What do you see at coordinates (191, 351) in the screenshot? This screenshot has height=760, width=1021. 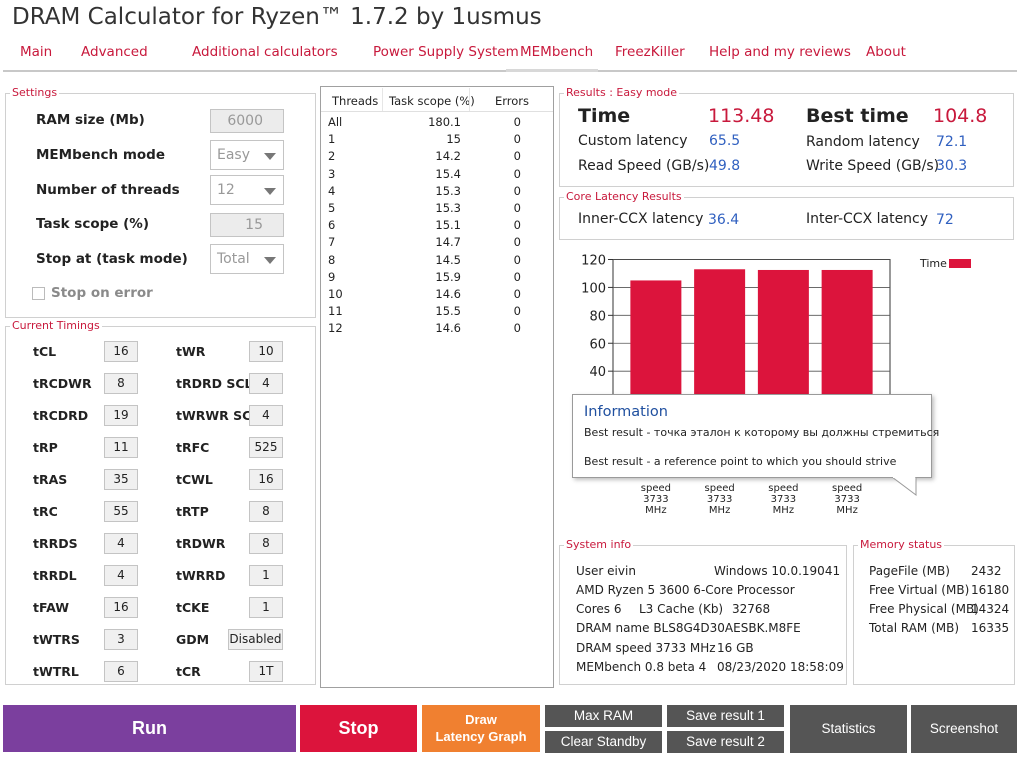 I see `timing-label-twr: tWR` at bounding box center [191, 351].